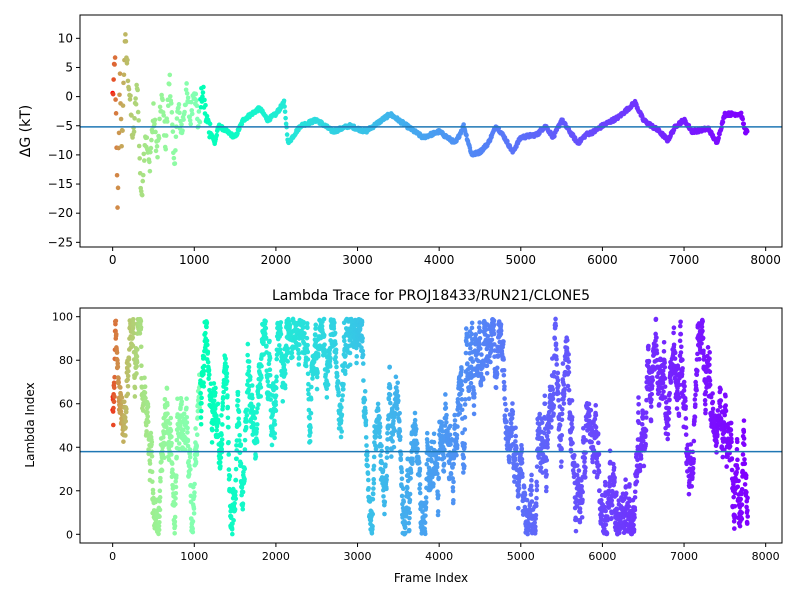 Image resolution: width=800 pixels, height=600 pixels. What do you see at coordinates (26, 131) in the screenshot?
I see `delta-g-axis-label: ΔG (kT)` at bounding box center [26, 131].